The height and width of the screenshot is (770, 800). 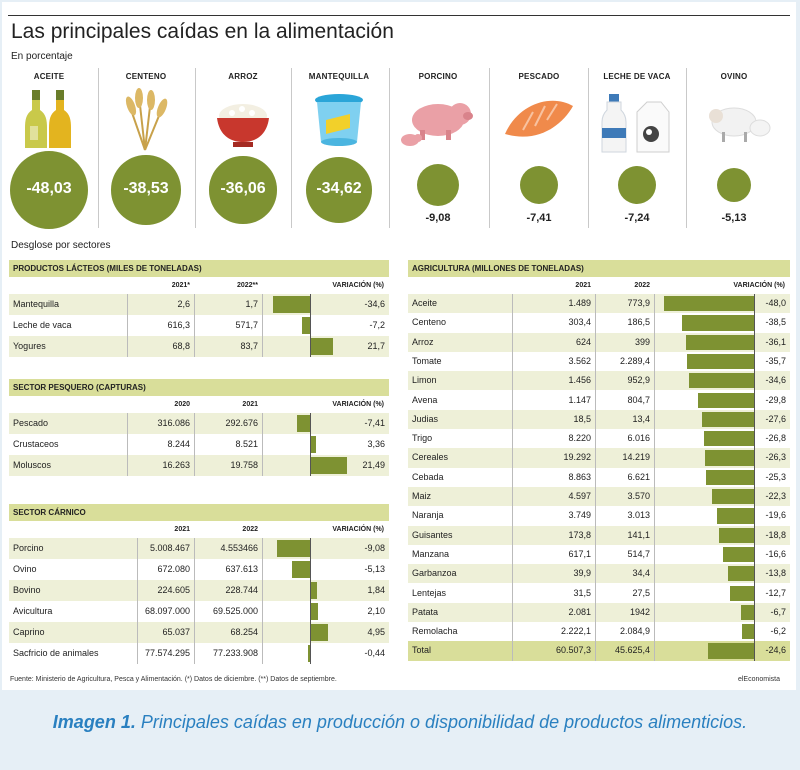 What do you see at coordinates (425, 399) in the screenshot?
I see `row-label: Avena` at bounding box center [425, 399].